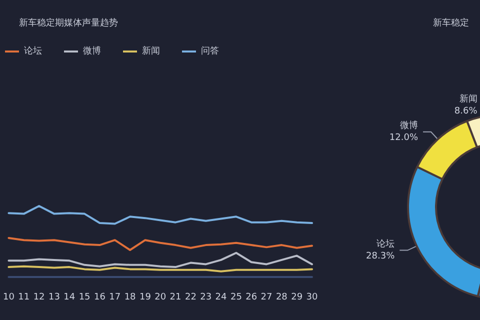 Image resolution: width=480 pixels, height=320 pixels. What do you see at coordinates (221, 297) in the screenshot?
I see `x-tick-label: 24` at bounding box center [221, 297].